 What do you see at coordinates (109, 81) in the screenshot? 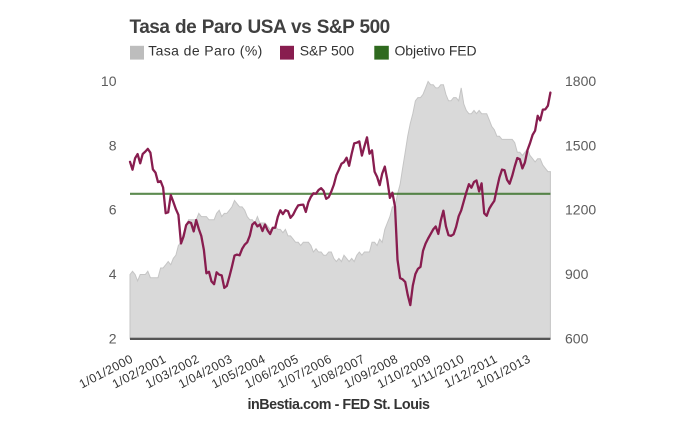
I see `svg-text: 10` at bounding box center [109, 81].